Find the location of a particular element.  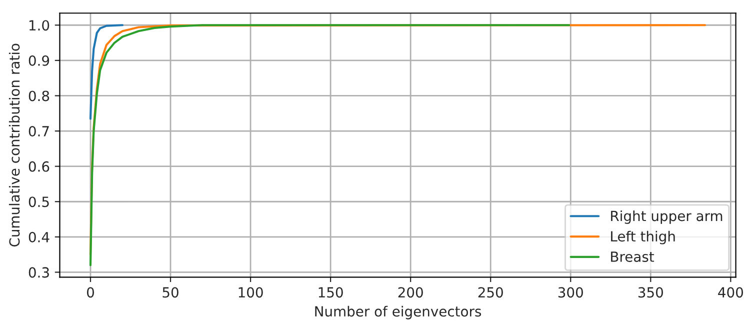

x-tick-label: 0 is located at coordinates (90, 292).